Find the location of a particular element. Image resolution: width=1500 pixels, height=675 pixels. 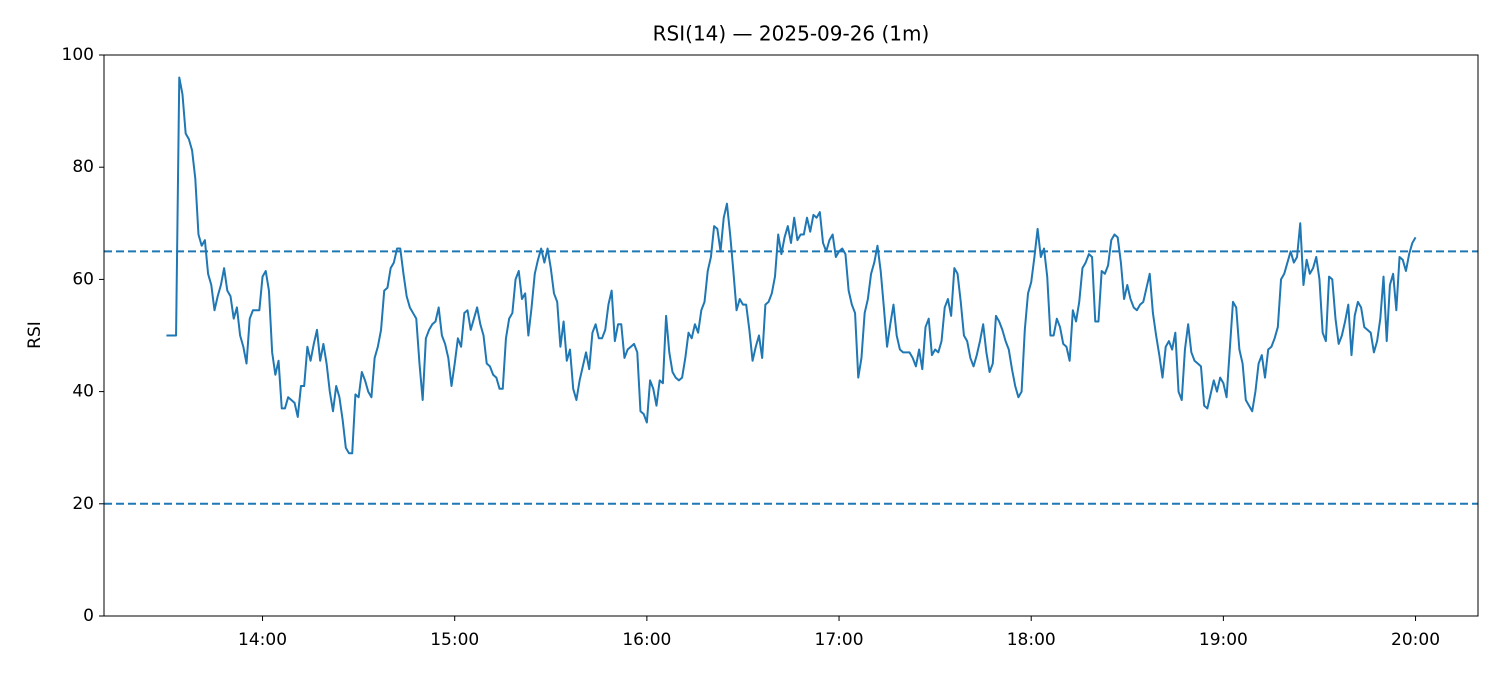

y-tick-label: 40 is located at coordinates (83, 392).